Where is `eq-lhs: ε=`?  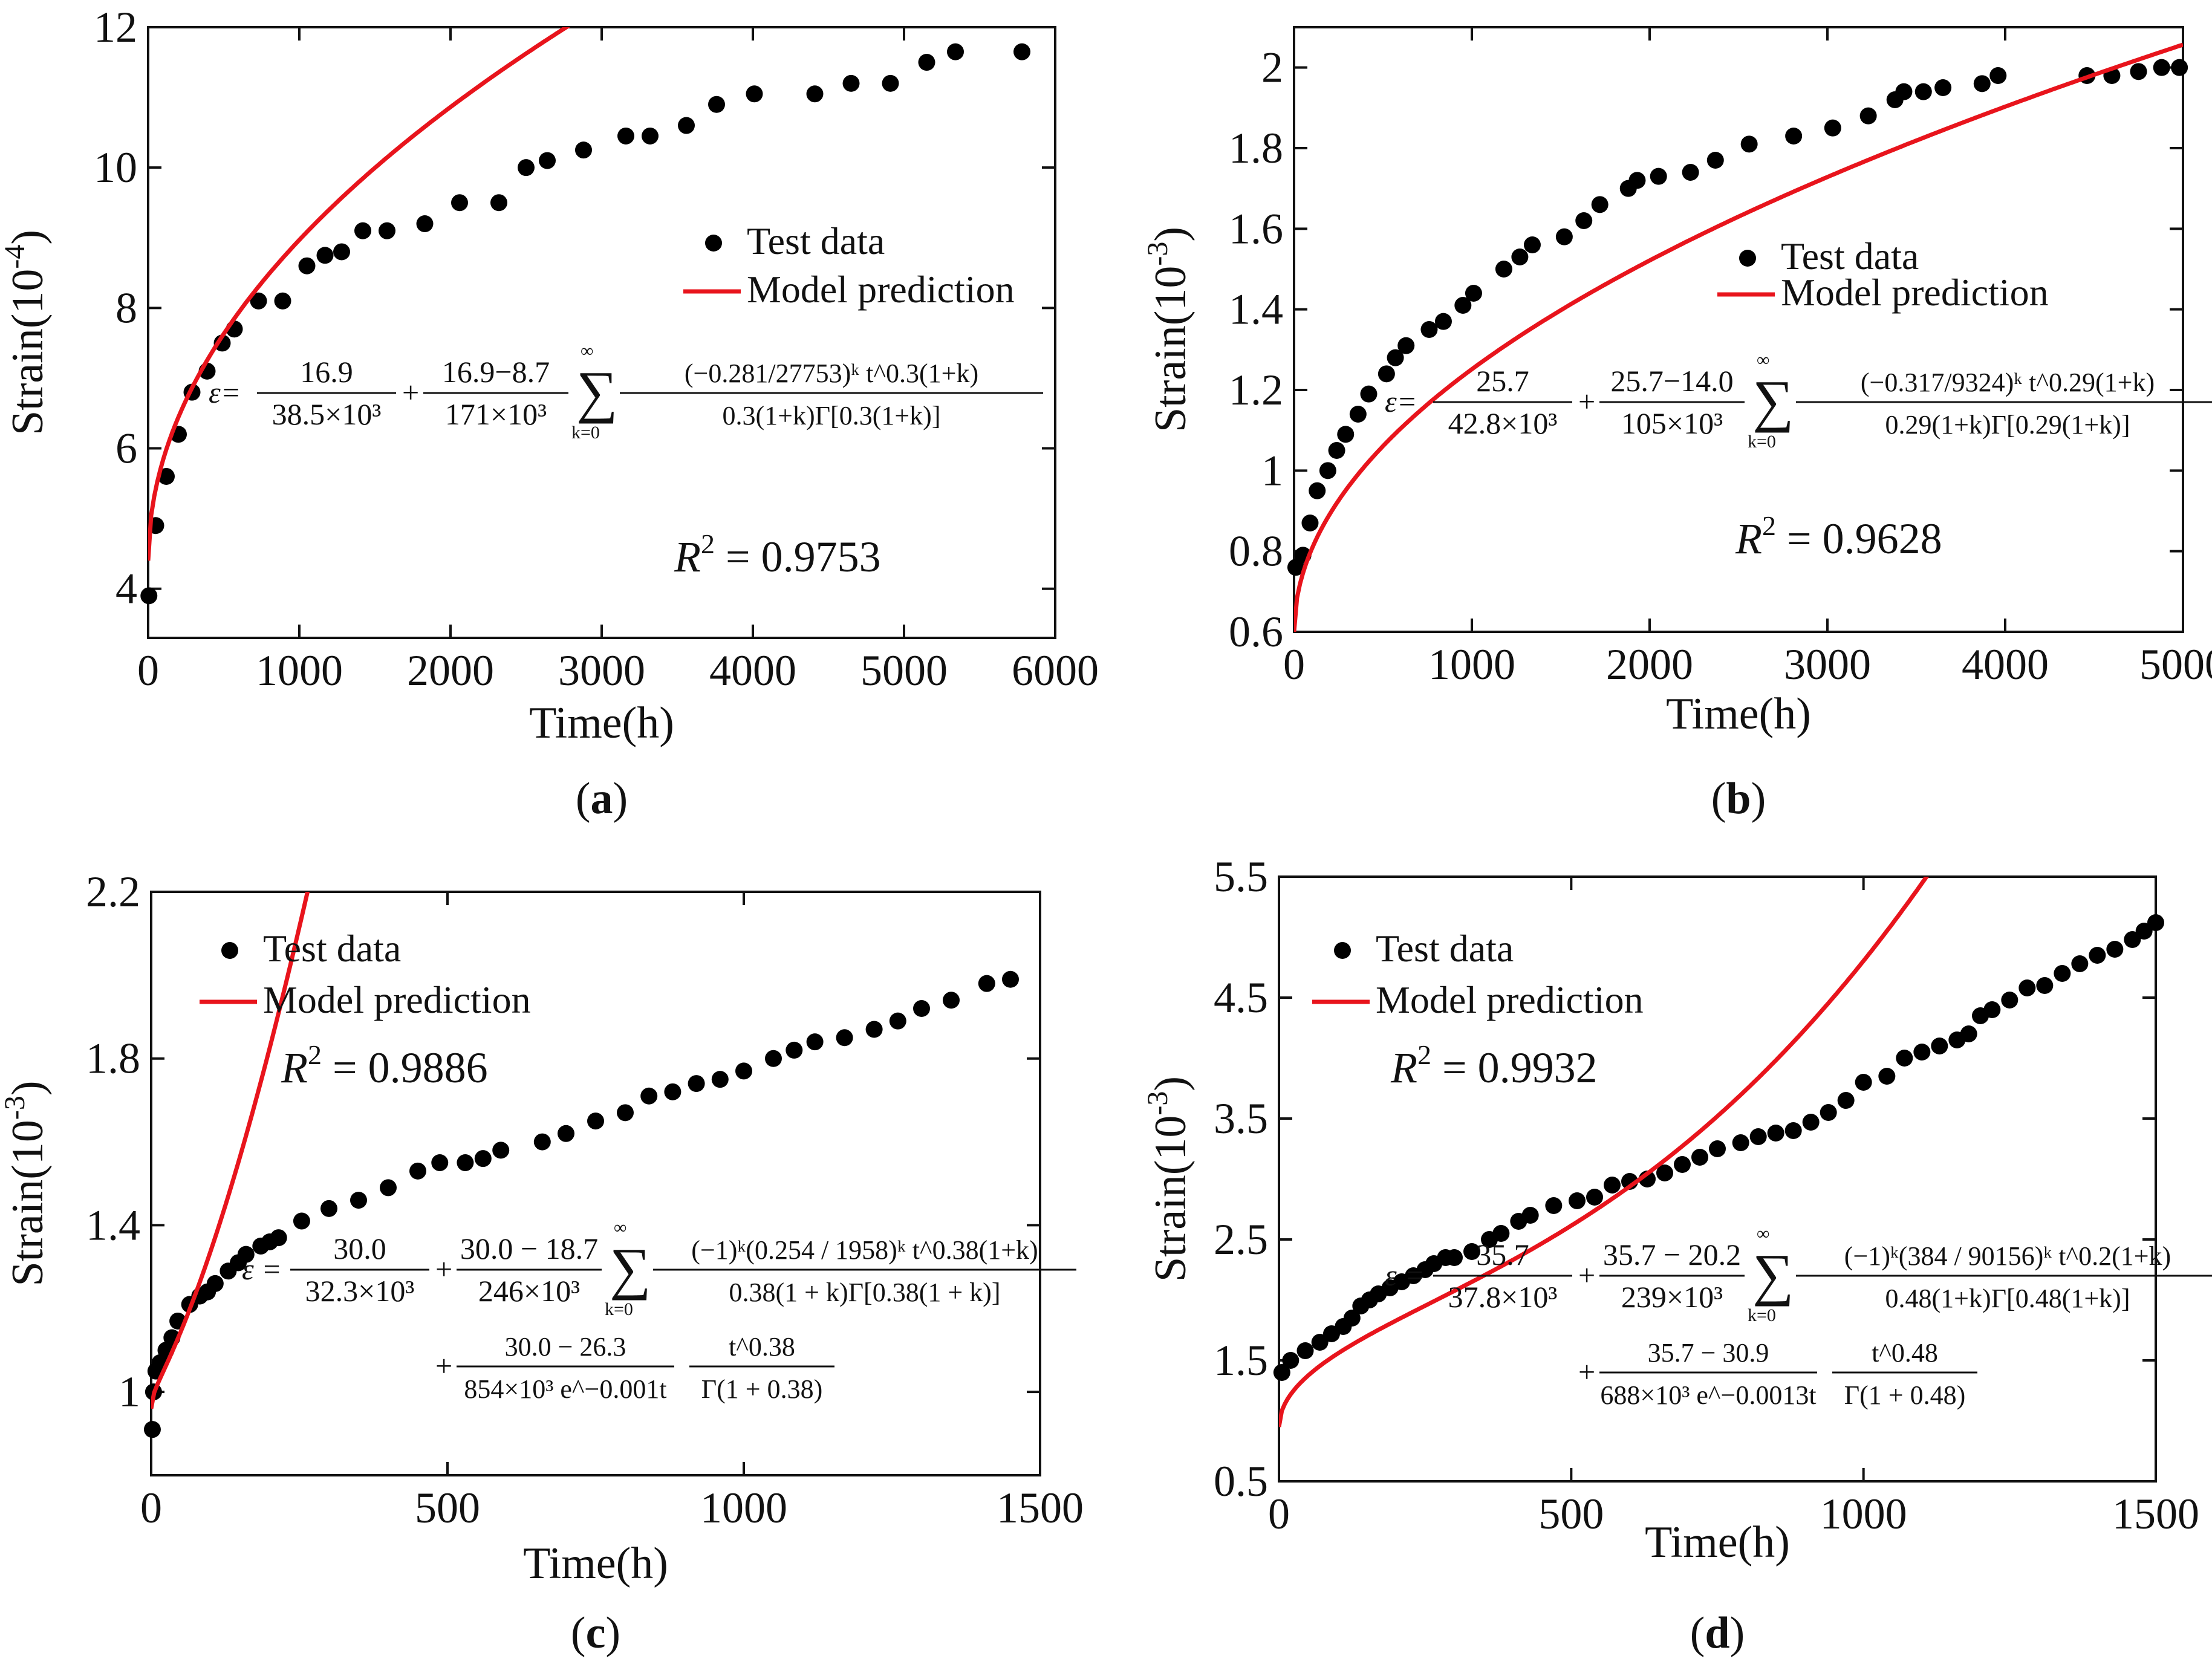 eq-lhs: ε= is located at coordinates (225, 392).